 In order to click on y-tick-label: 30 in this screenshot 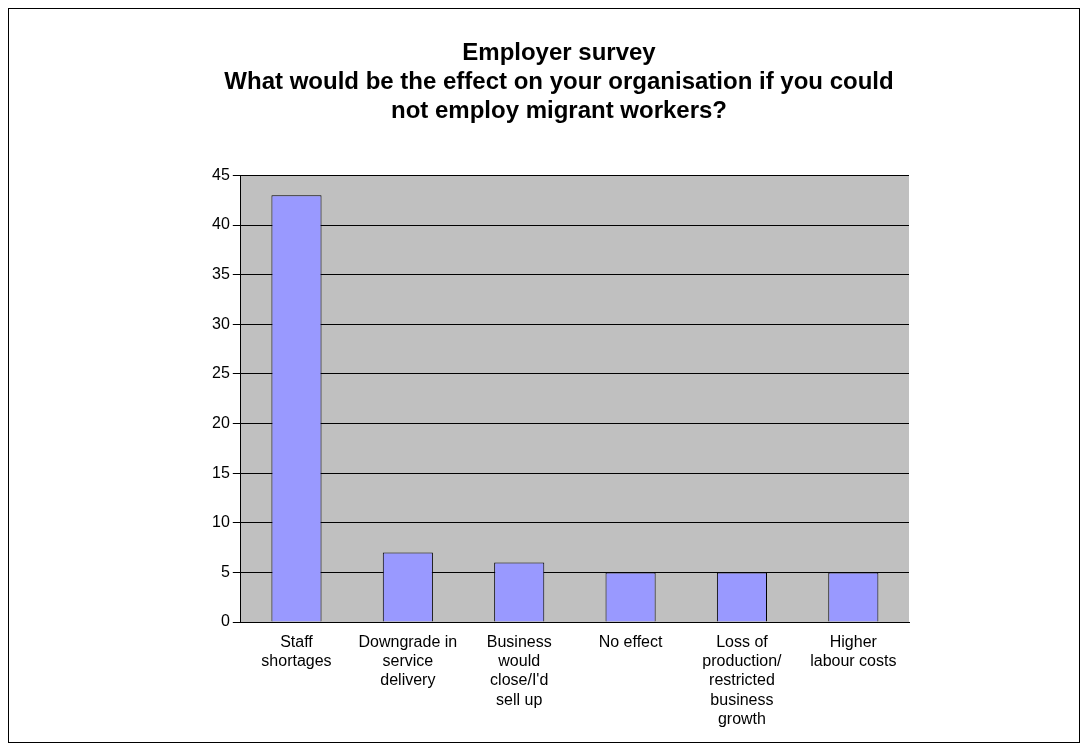, I will do `click(221, 323)`.